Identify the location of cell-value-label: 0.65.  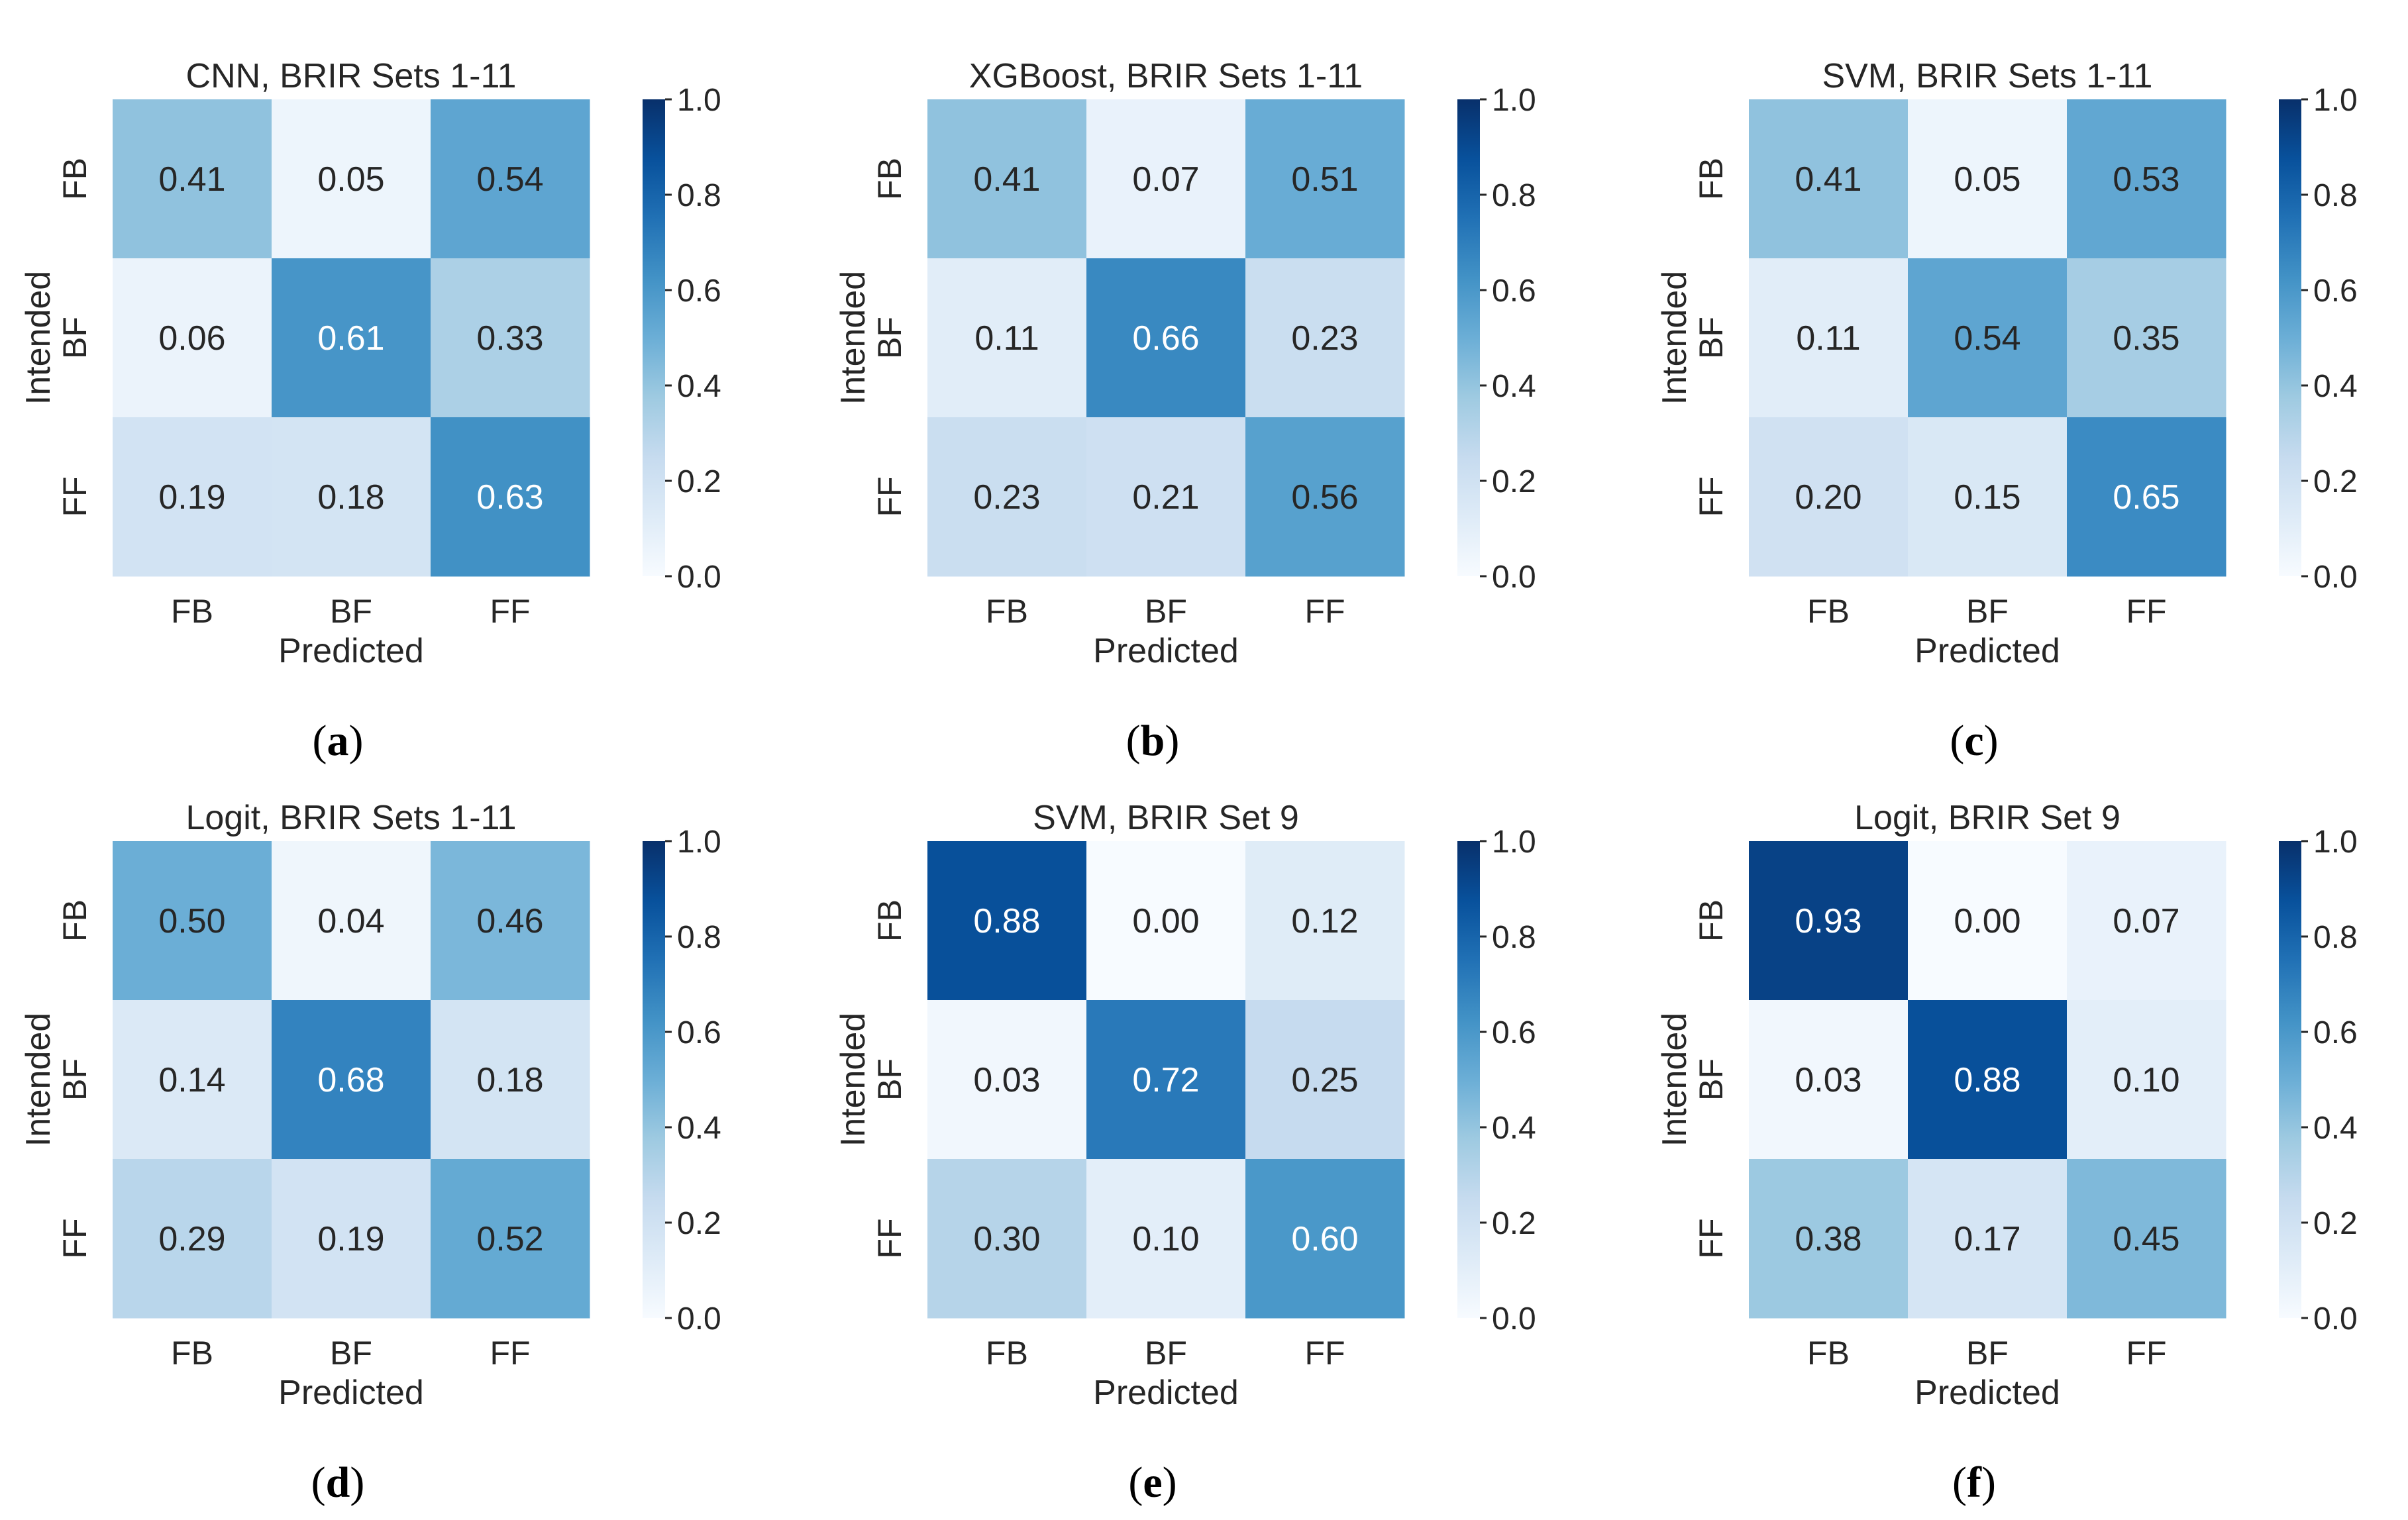
(2146, 498).